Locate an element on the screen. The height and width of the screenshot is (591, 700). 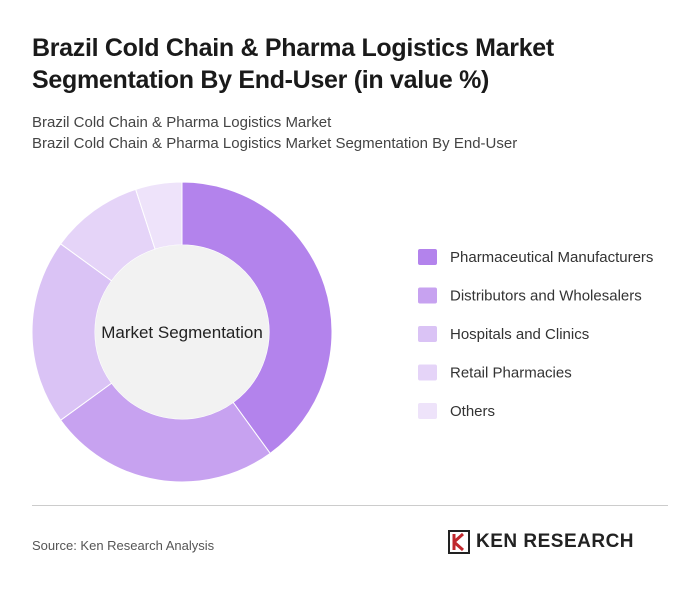
legend-label: Retail Pharmacies is located at coordinates (511, 373).